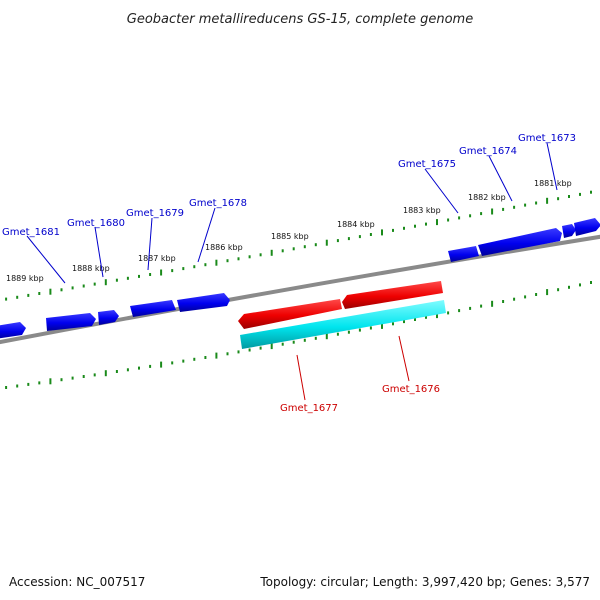 The height and width of the screenshot is (600, 600). Describe the element at coordinates (218, 203) in the screenshot. I see `gene-label-gmet-1678: Gmet_1678` at that location.